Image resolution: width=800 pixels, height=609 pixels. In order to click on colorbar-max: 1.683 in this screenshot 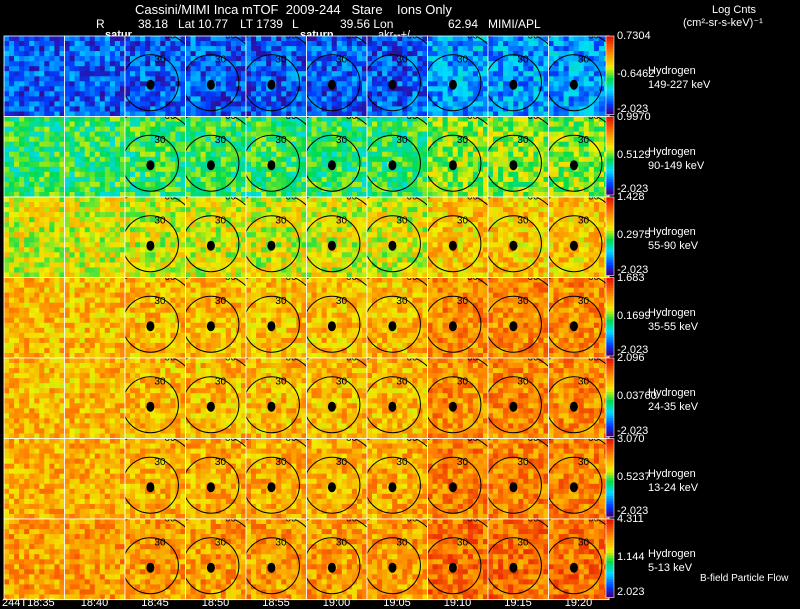, I will do `click(631, 277)`.